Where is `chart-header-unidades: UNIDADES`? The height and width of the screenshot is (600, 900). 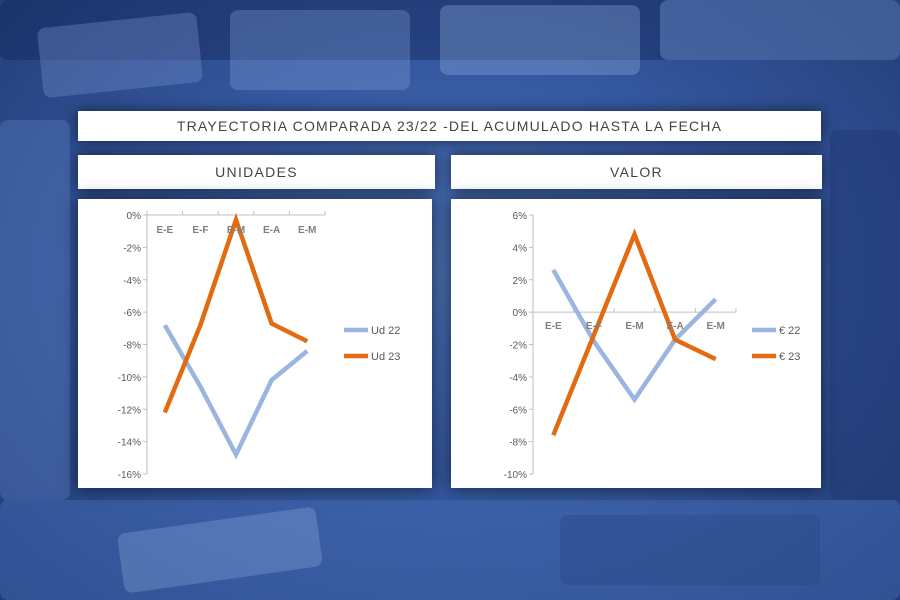 chart-header-unidades: UNIDADES is located at coordinates (256, 172).